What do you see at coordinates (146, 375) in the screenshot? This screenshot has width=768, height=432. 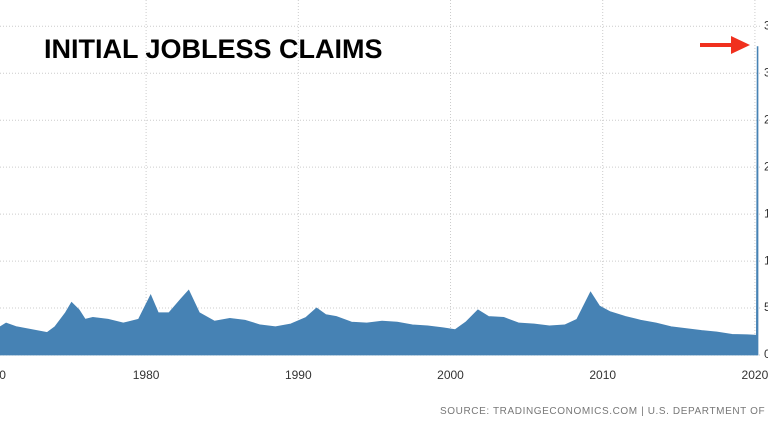 I see `x-tick-label: 1980` at bounding box center [146, 375].